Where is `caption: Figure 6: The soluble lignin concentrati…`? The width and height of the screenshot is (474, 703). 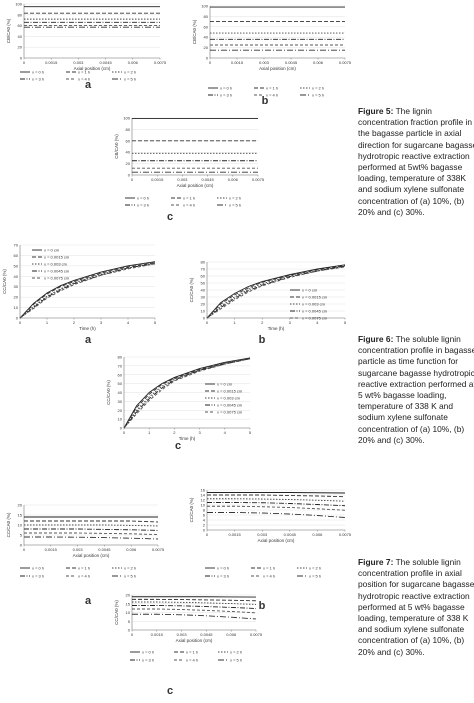
caption: Figure 6: The soluble lignin concentrati… is located at coordinates (416, 390).